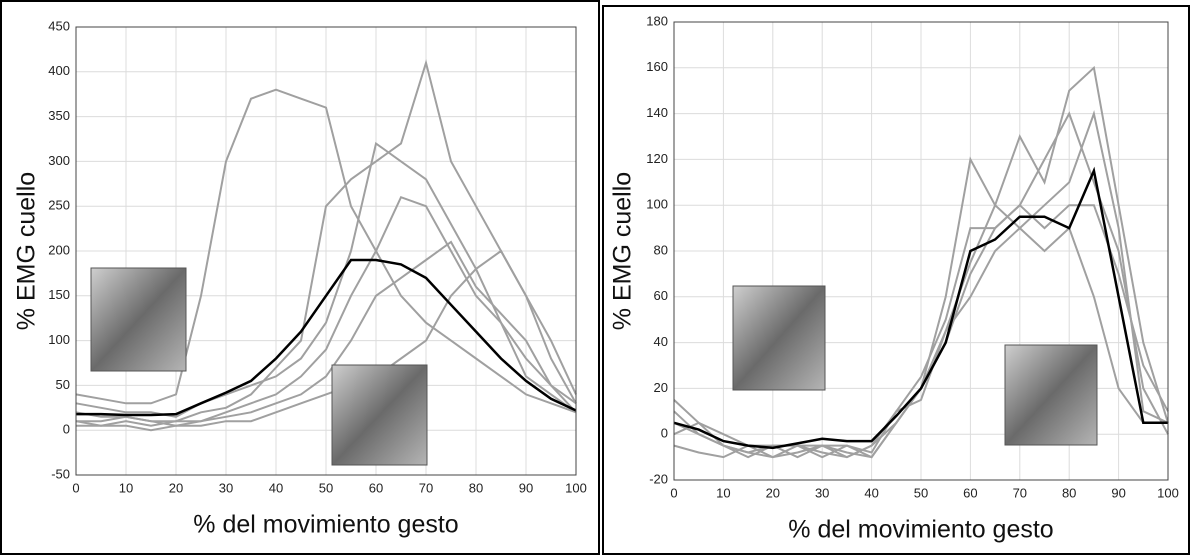 The width and height of the screenshot is (1190, 560). What do you see at coordinates (59, 294) in the screenshot?
I see `y-tick-label: 150` at bounding box center [59, 294].